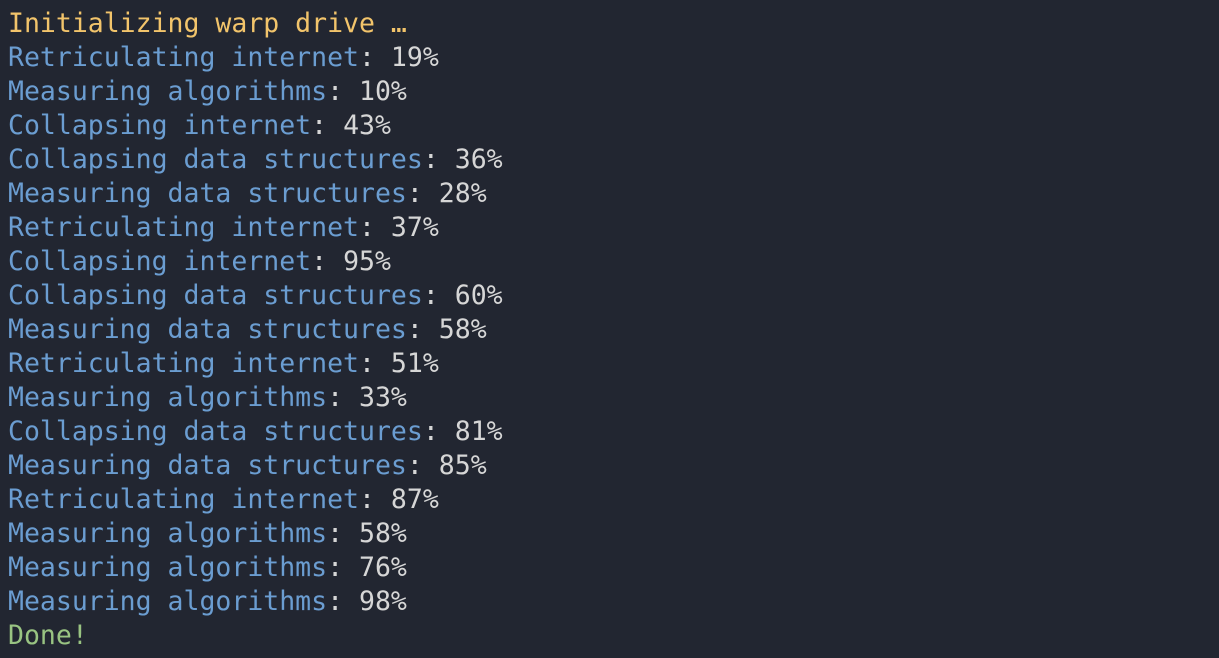  What do you see at coordinates (478, 431) in the screenshot?
I see `progress-value: 81%` at bounding box center [478, 431].